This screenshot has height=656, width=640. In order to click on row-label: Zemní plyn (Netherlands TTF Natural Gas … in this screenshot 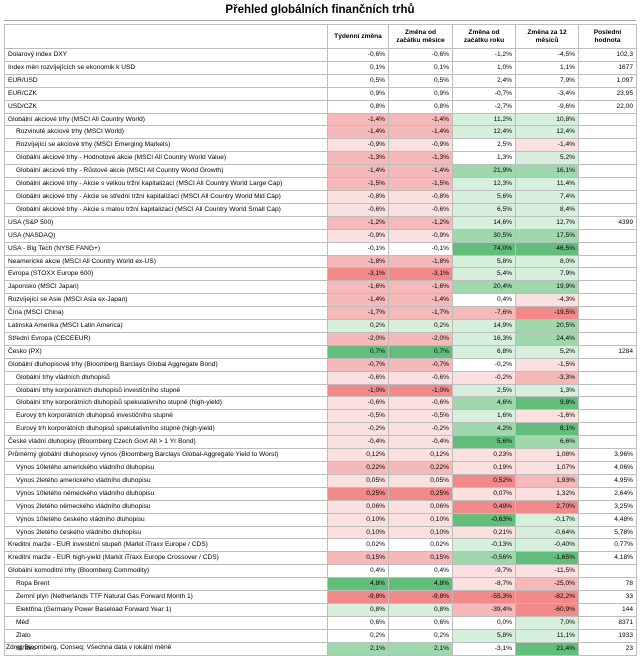, I will do `click(166, 597)`.